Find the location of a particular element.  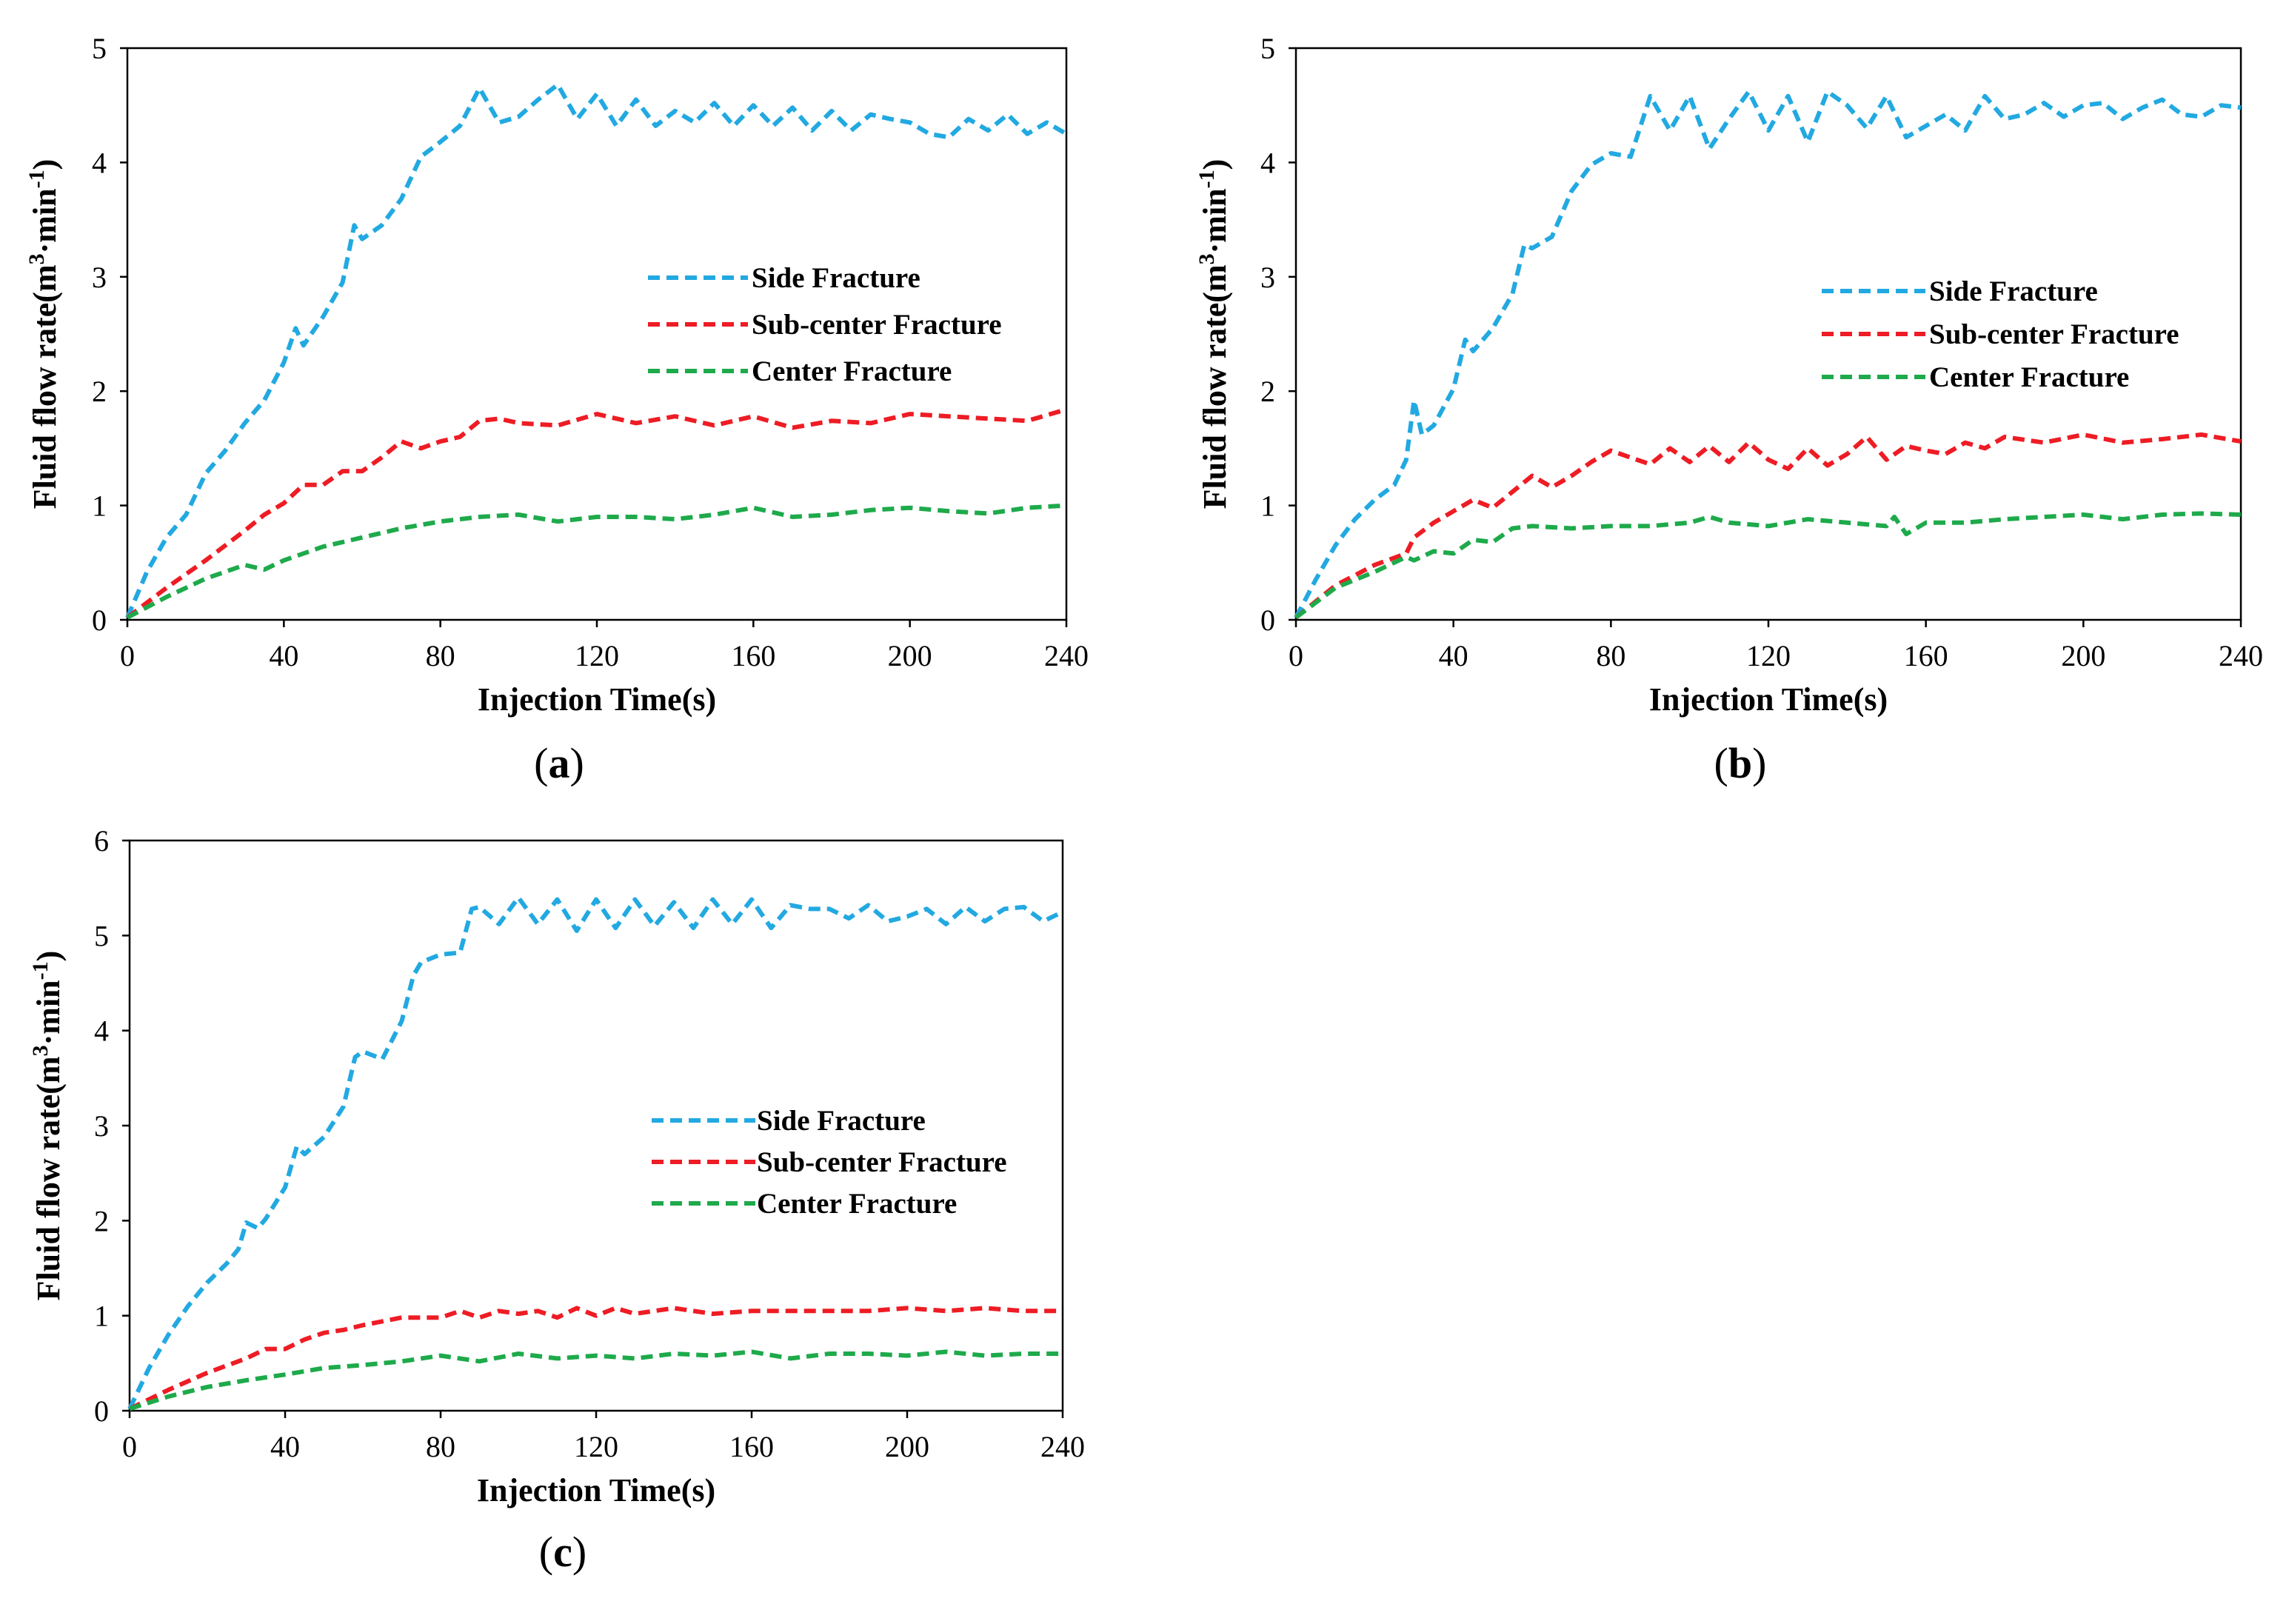

panel-label: (c) is located at coordinates (563, 1552).